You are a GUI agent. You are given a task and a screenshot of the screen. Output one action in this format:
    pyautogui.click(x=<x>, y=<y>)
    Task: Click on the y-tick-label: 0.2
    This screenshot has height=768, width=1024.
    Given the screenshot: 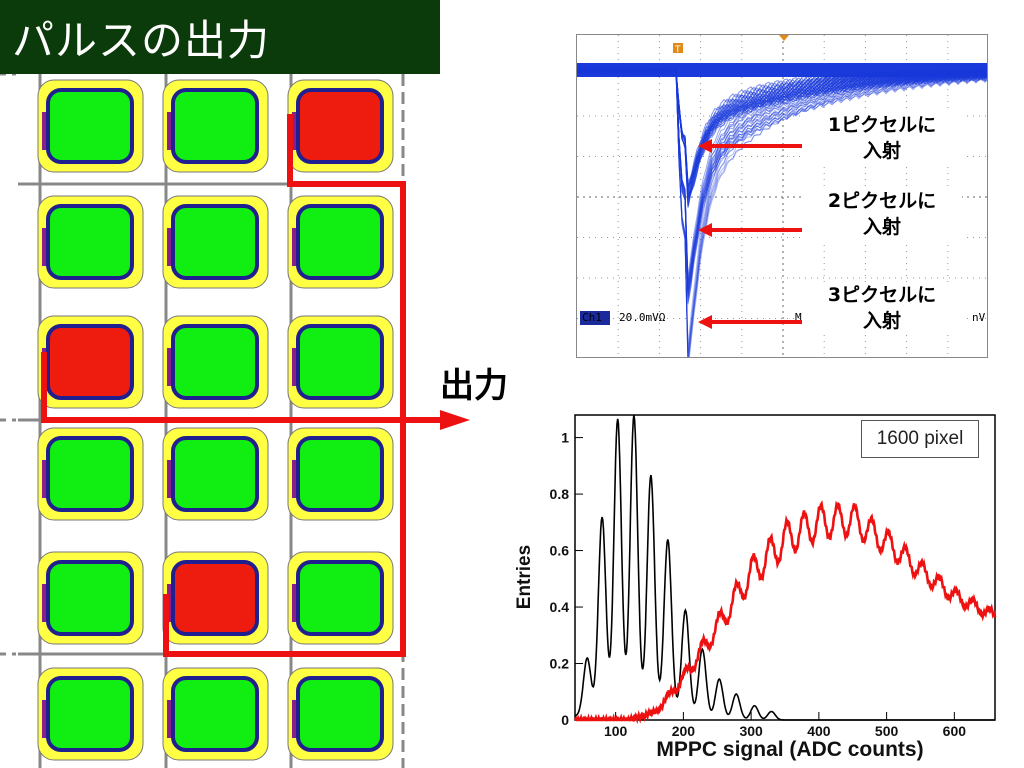 What is the action you would take?
    pyautogui.click(x=560, y=664)
    